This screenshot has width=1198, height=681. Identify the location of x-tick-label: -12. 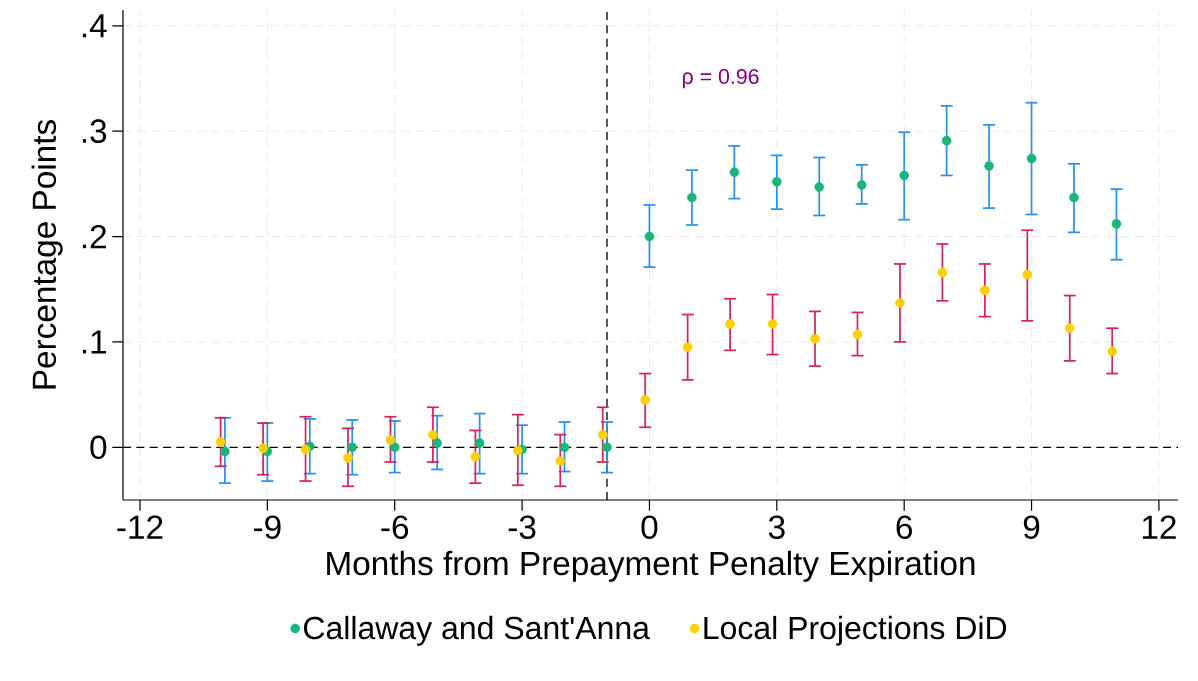
(140, 527).